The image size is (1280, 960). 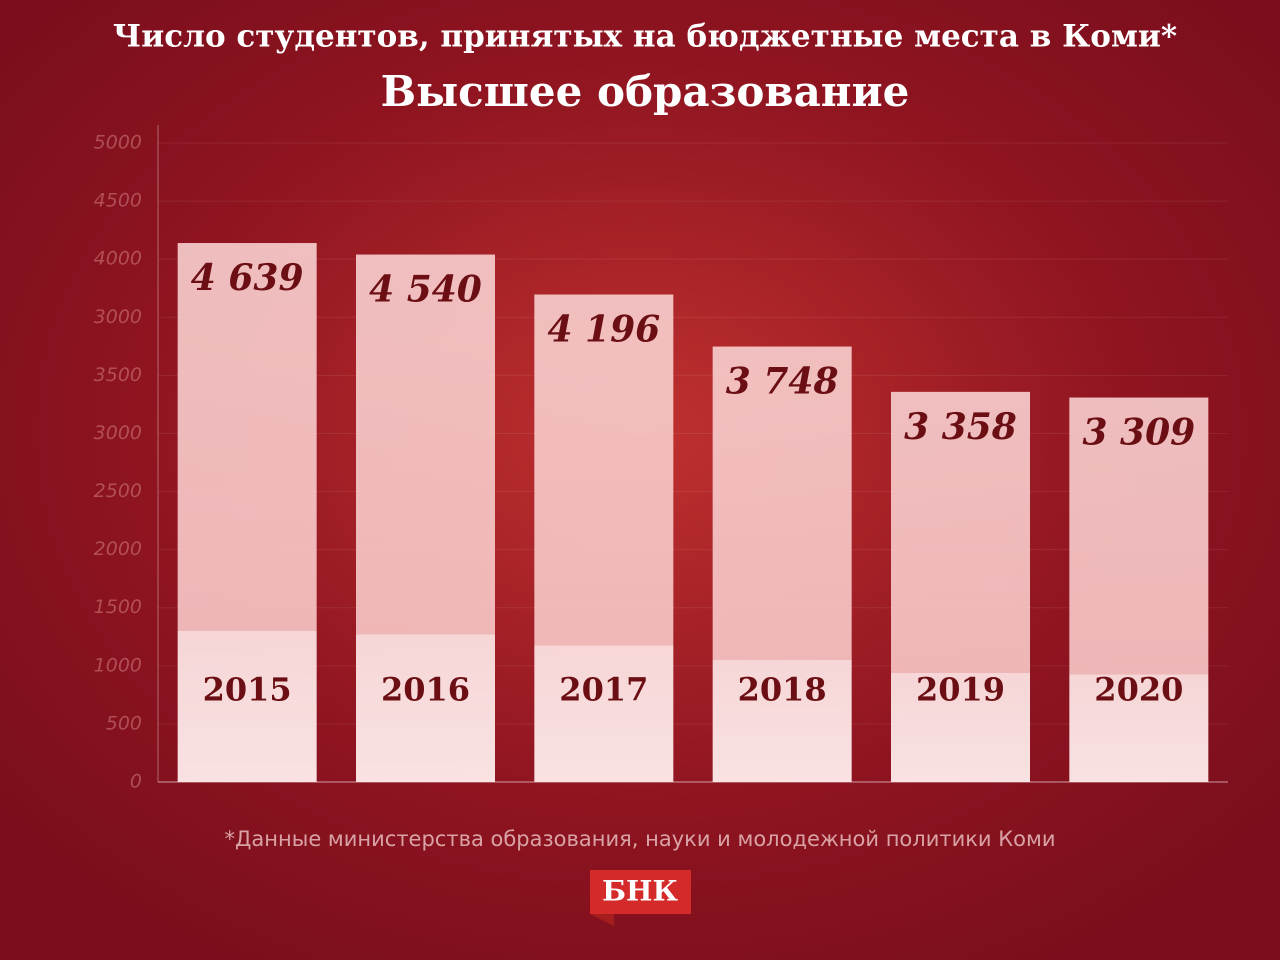 I want to click on y-tick-label: 3500, so click(x=118, y=375).